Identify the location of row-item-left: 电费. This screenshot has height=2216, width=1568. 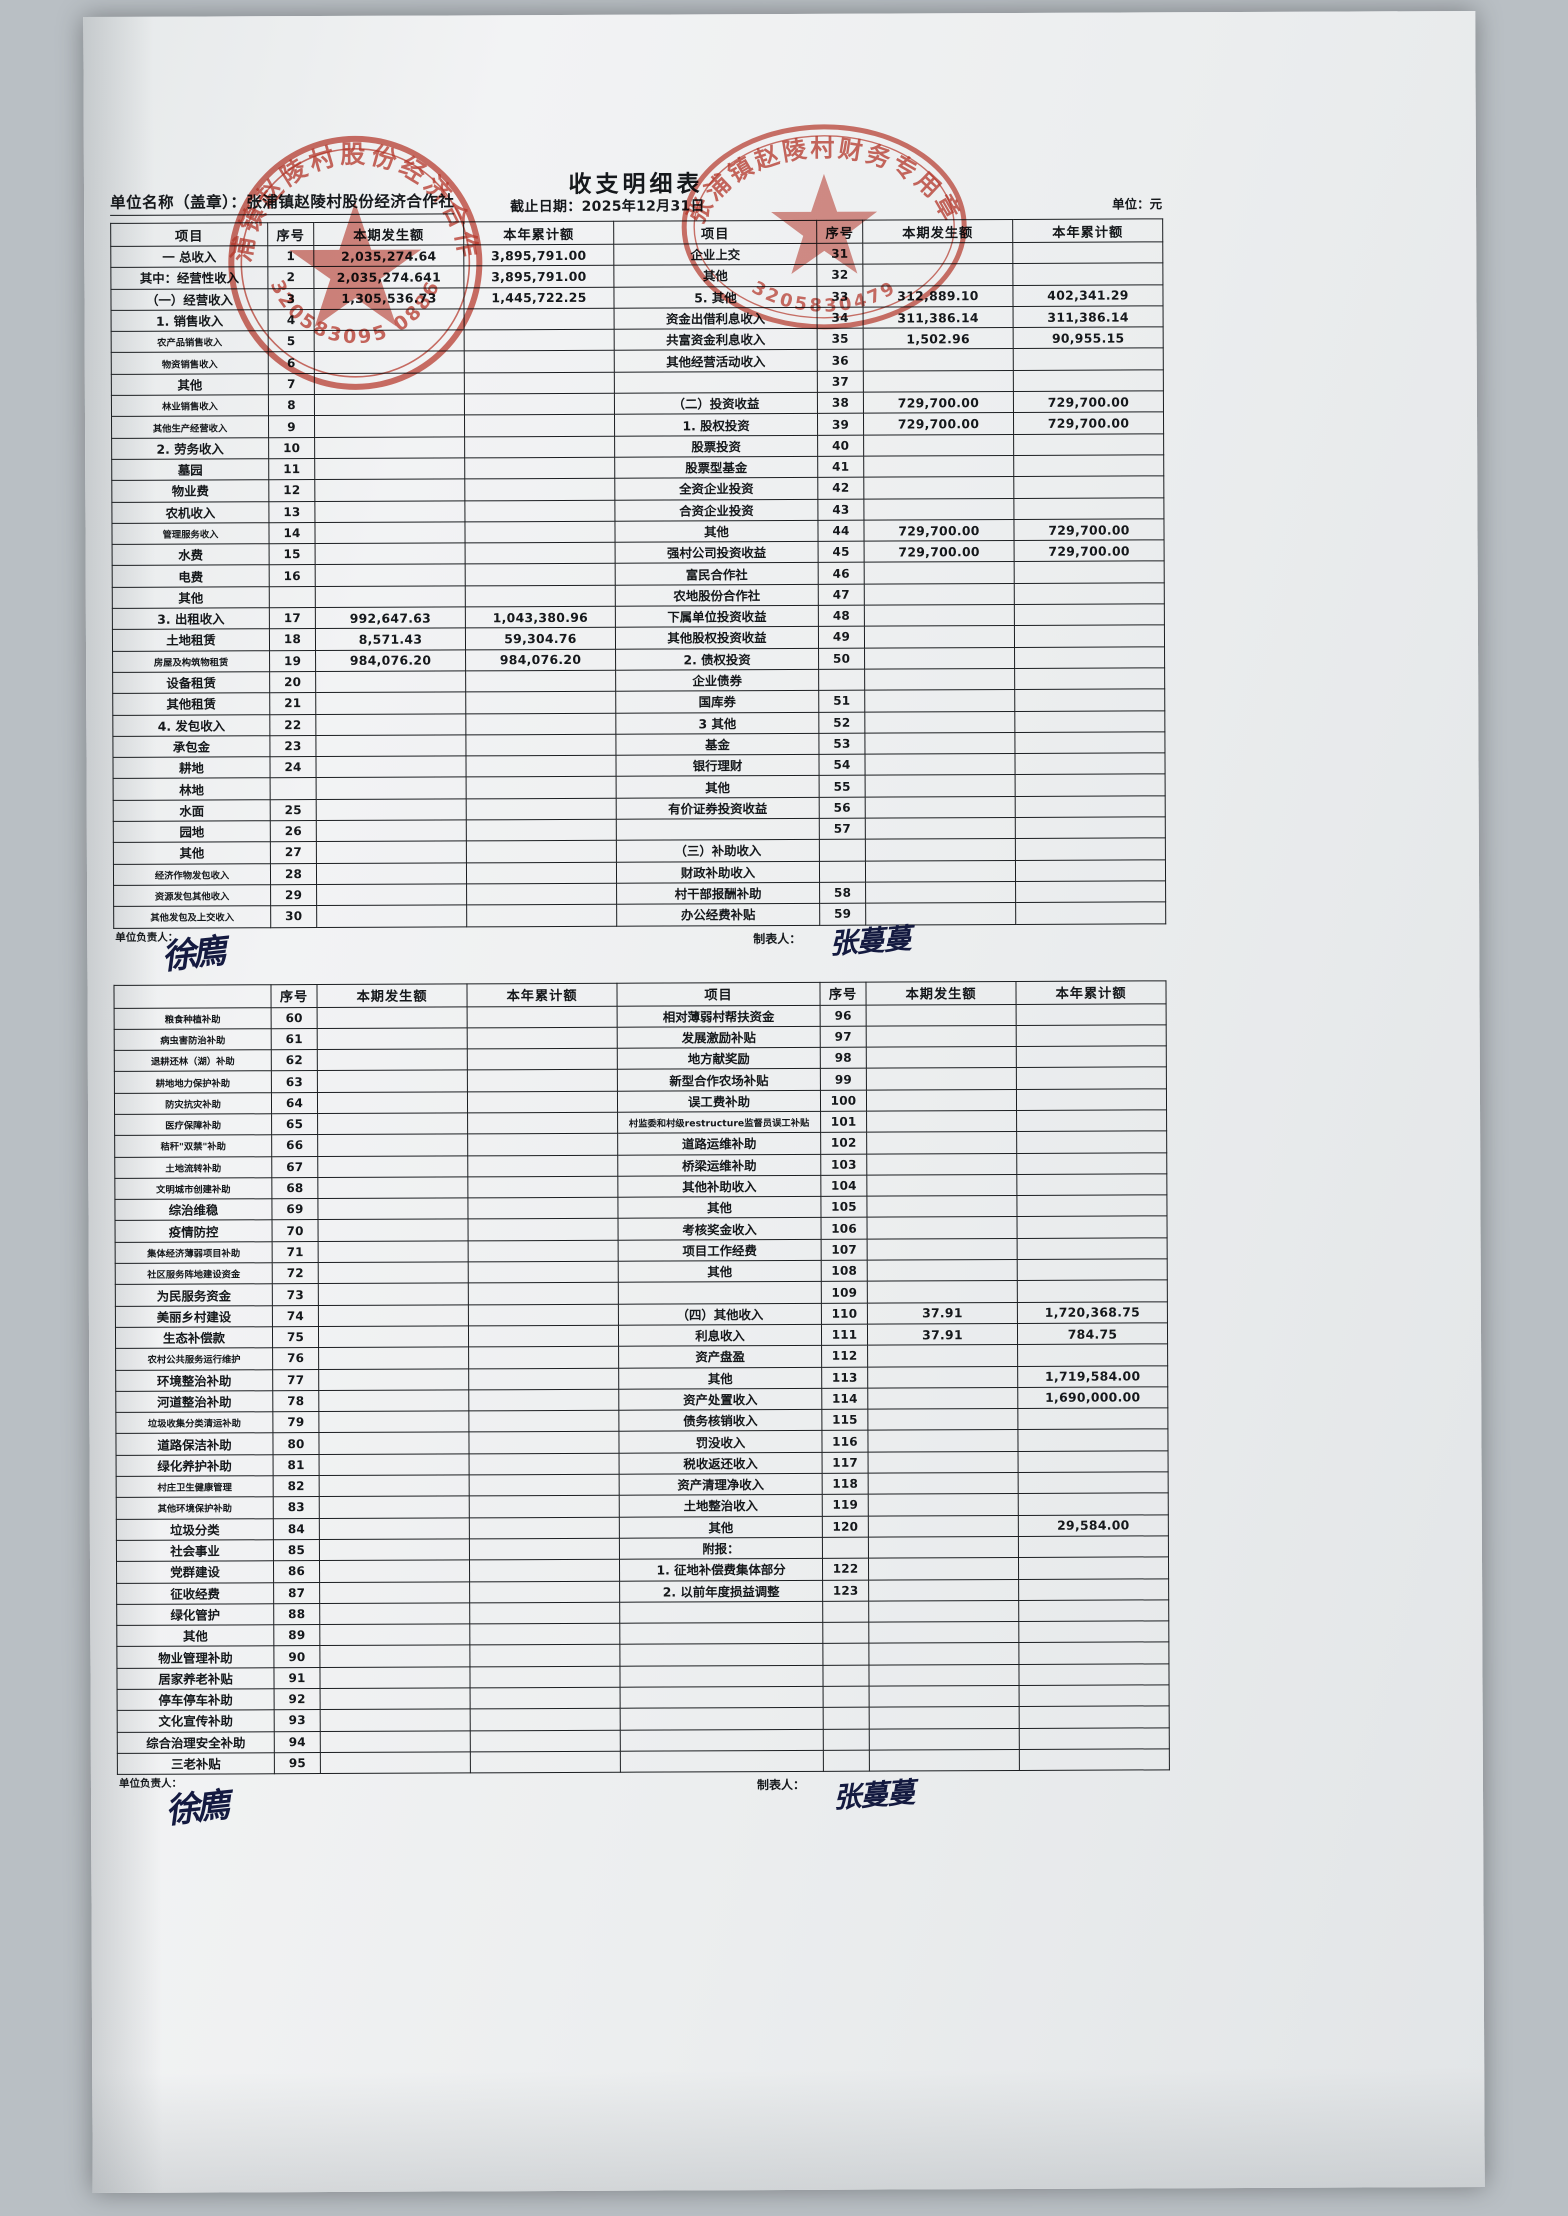
(191, 576).